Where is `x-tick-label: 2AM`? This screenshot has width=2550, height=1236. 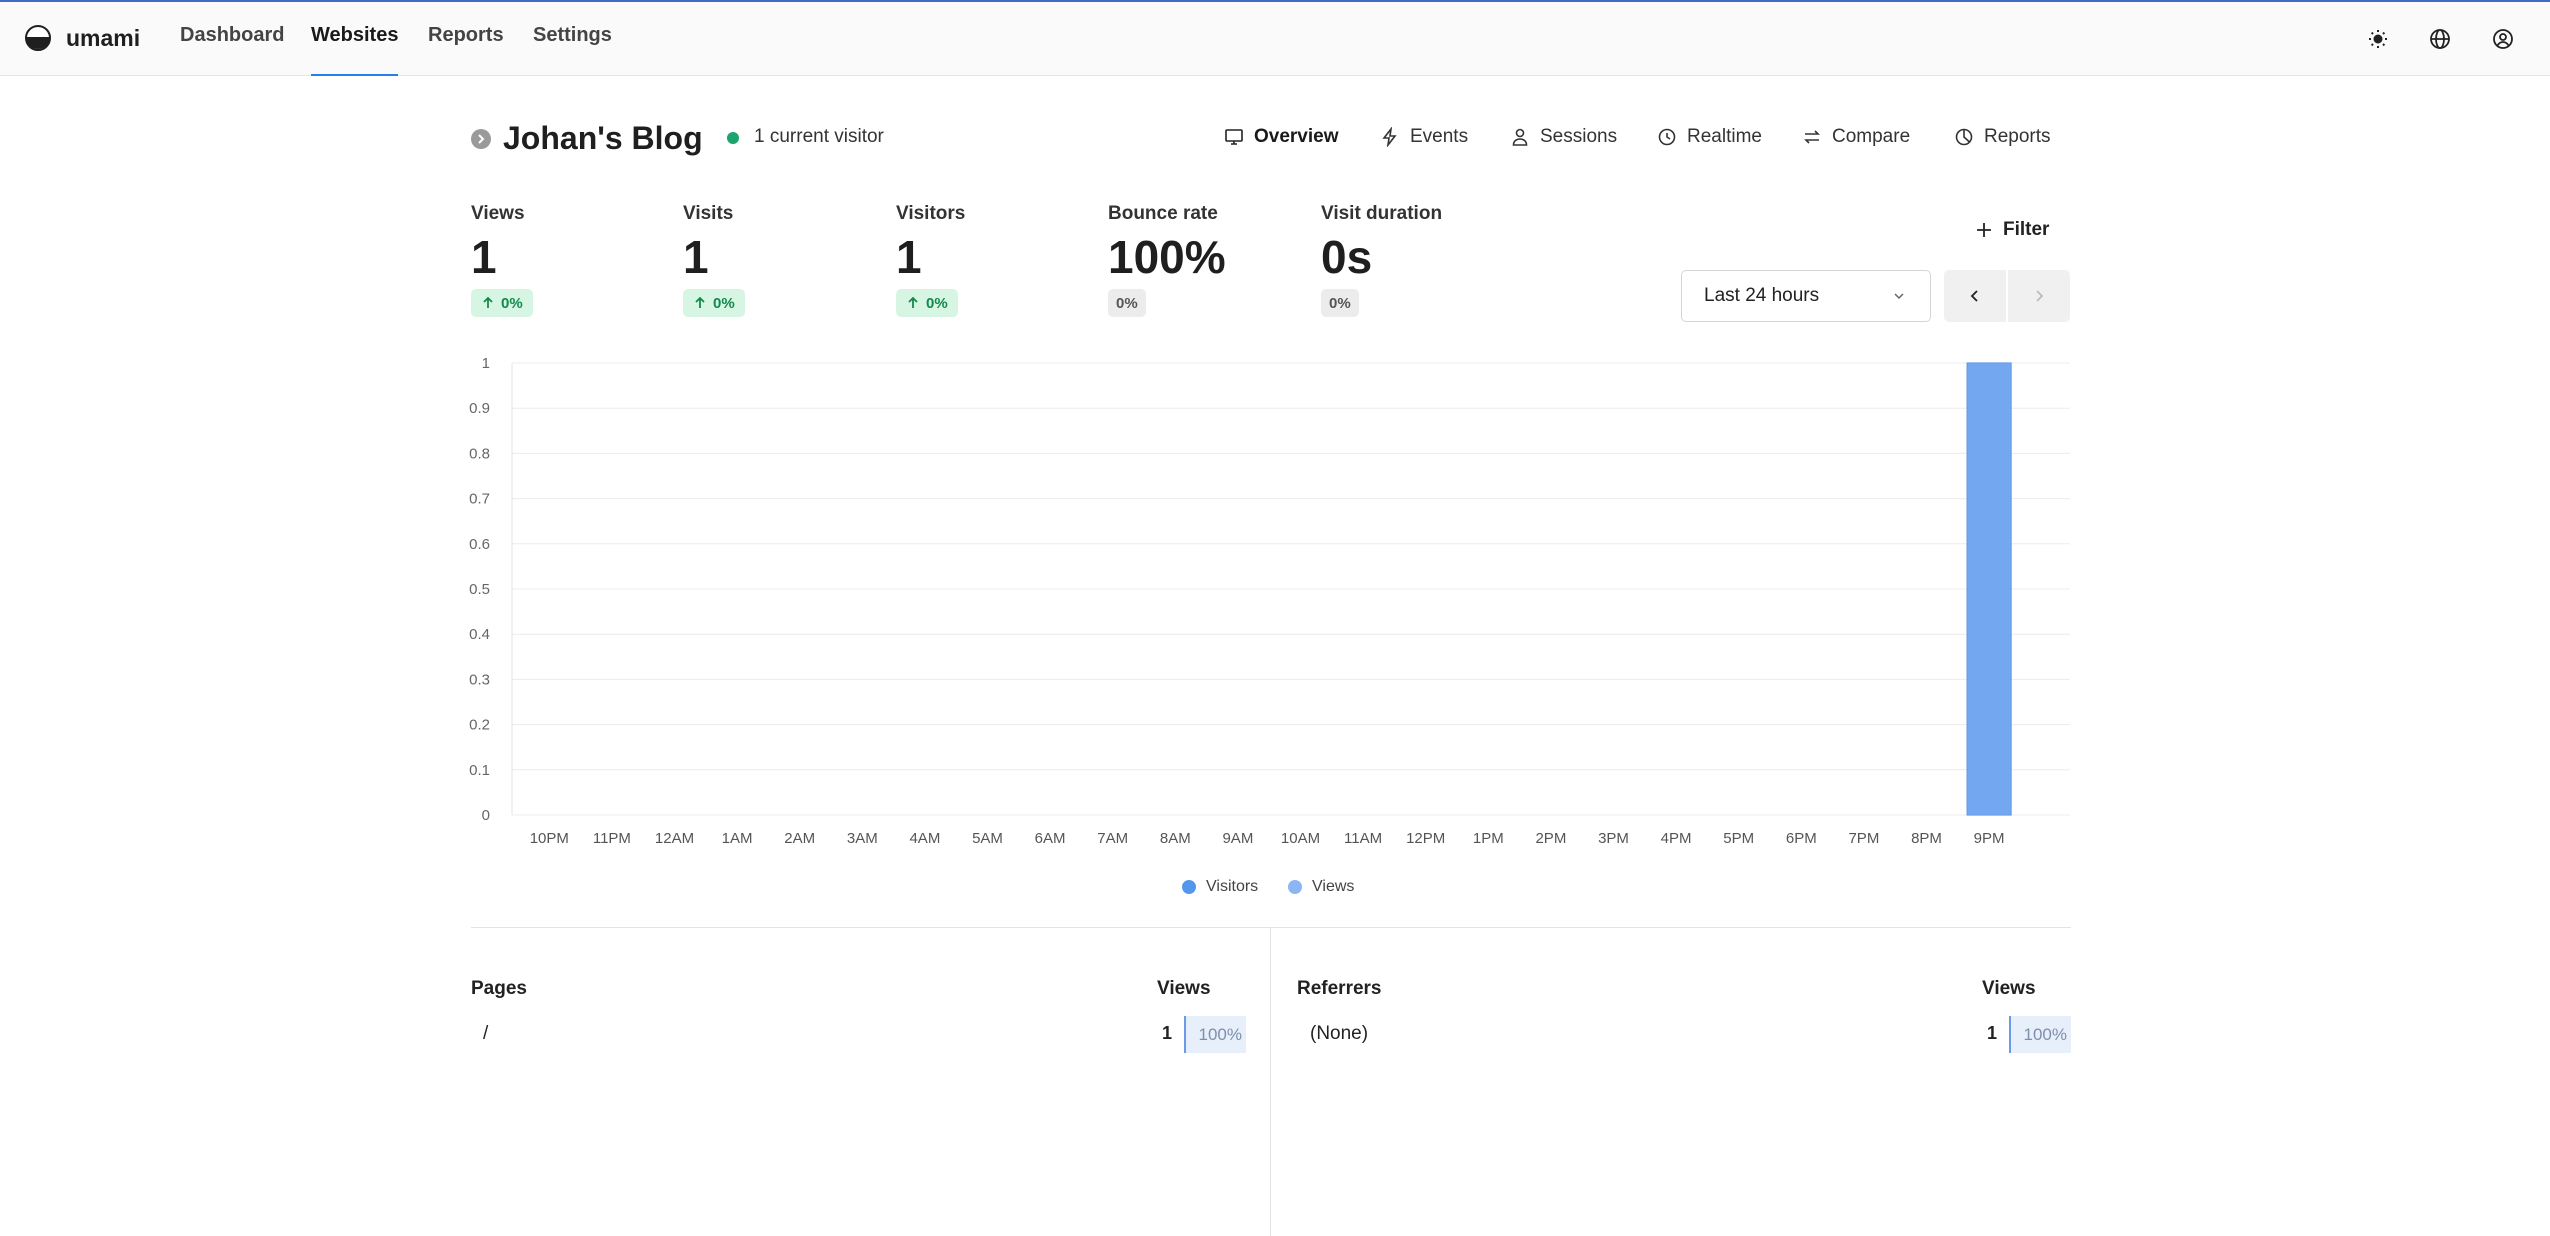 x-tick-label: 2AM is located at coordinates (799, 838).